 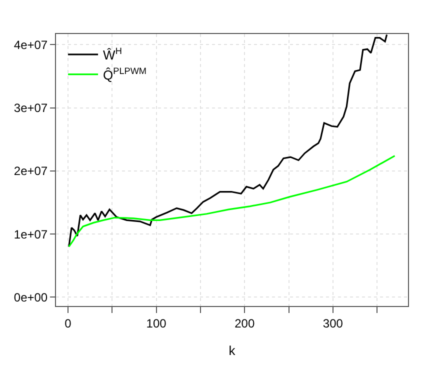 What do you see at coordinates (31, 234) in the screenshot?
I see `y-tick-label: 1e+07` at bounding box center [31, 234].